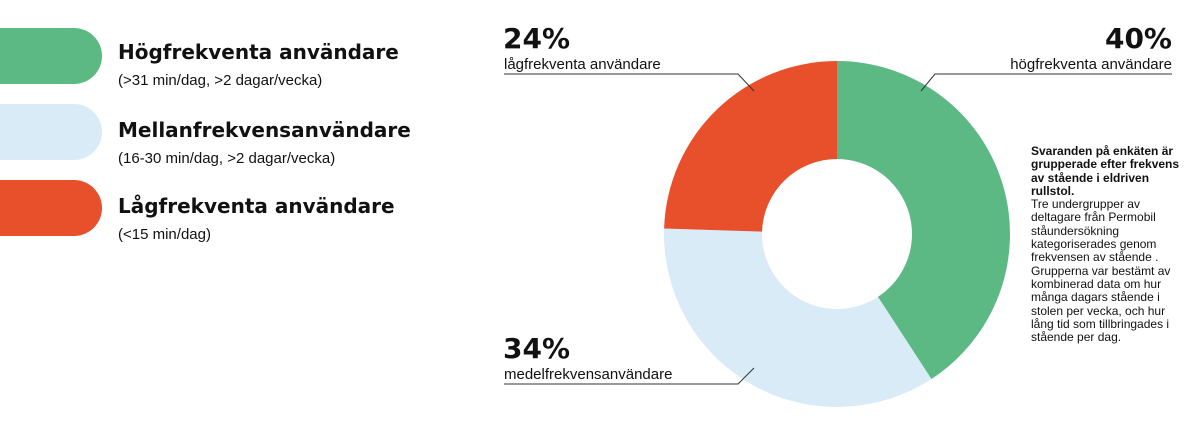 This screenshot has height=426, width=1200. Describe the element at coordinates (258, 52) in the screenshot. I see `legend-title-high: Högfrekventa användare` at that location.